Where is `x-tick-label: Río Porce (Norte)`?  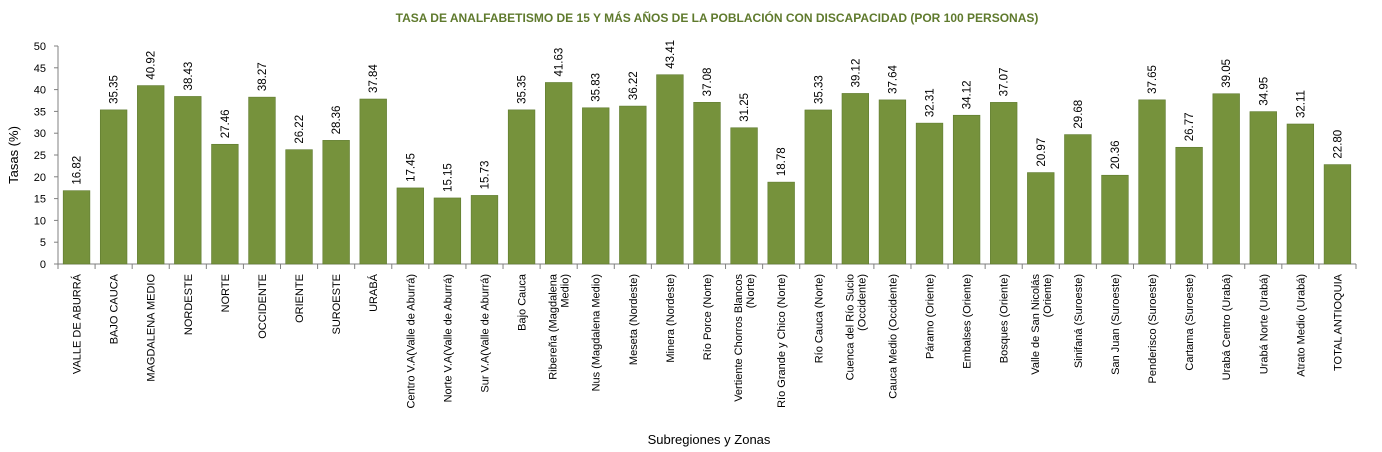
x-tick-label: Río Porce (Norte) is located at coordinates (708, 317).